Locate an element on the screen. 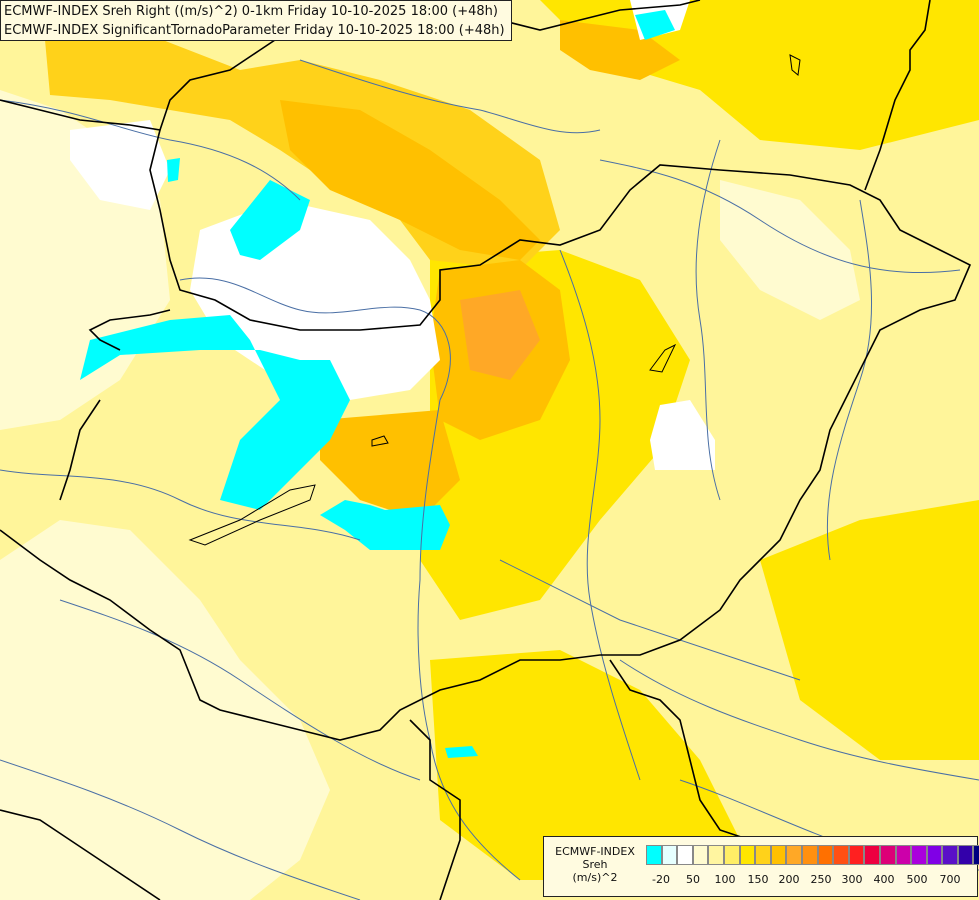 The height and width of the screenshot is (900, 979). field-gold-southeast is located at coordinates (869, 630).